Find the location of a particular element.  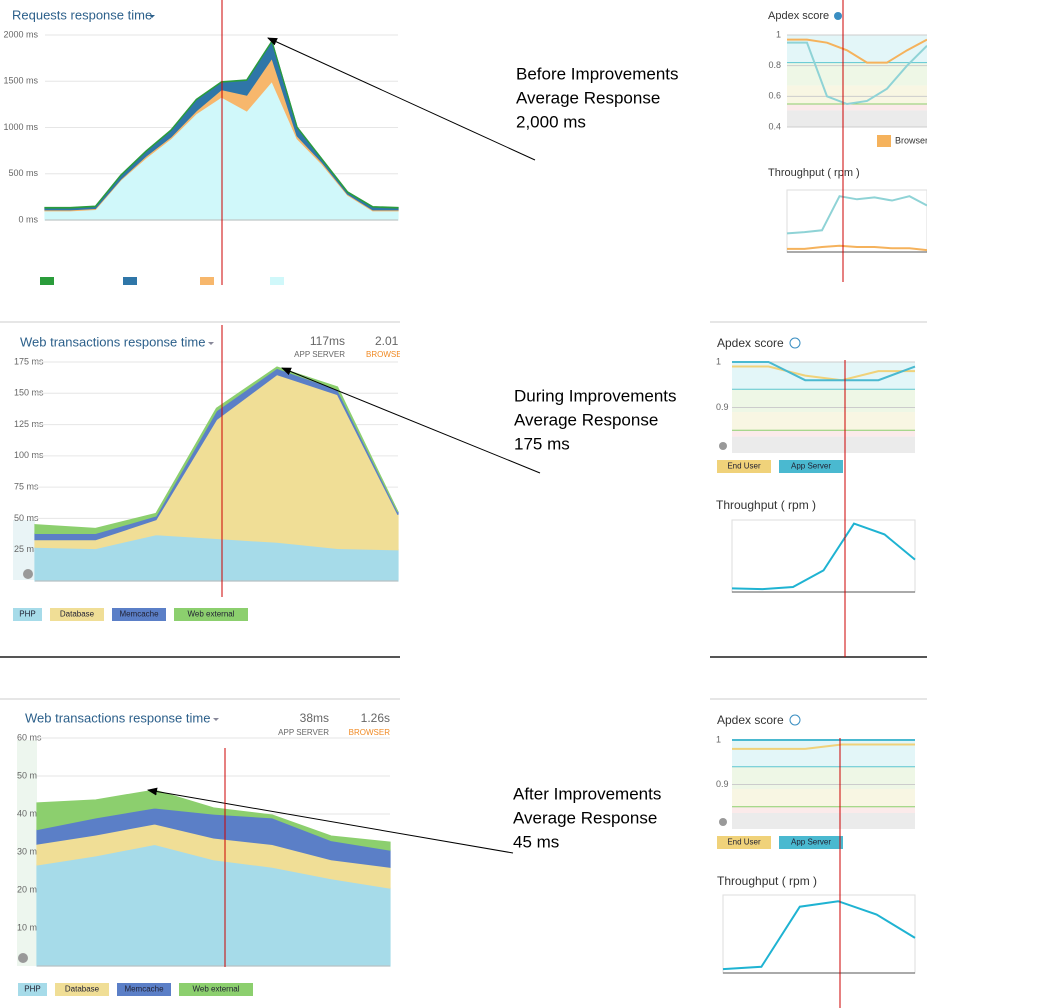

annotation: 2,000 ms is located at coordinates (551, 121).